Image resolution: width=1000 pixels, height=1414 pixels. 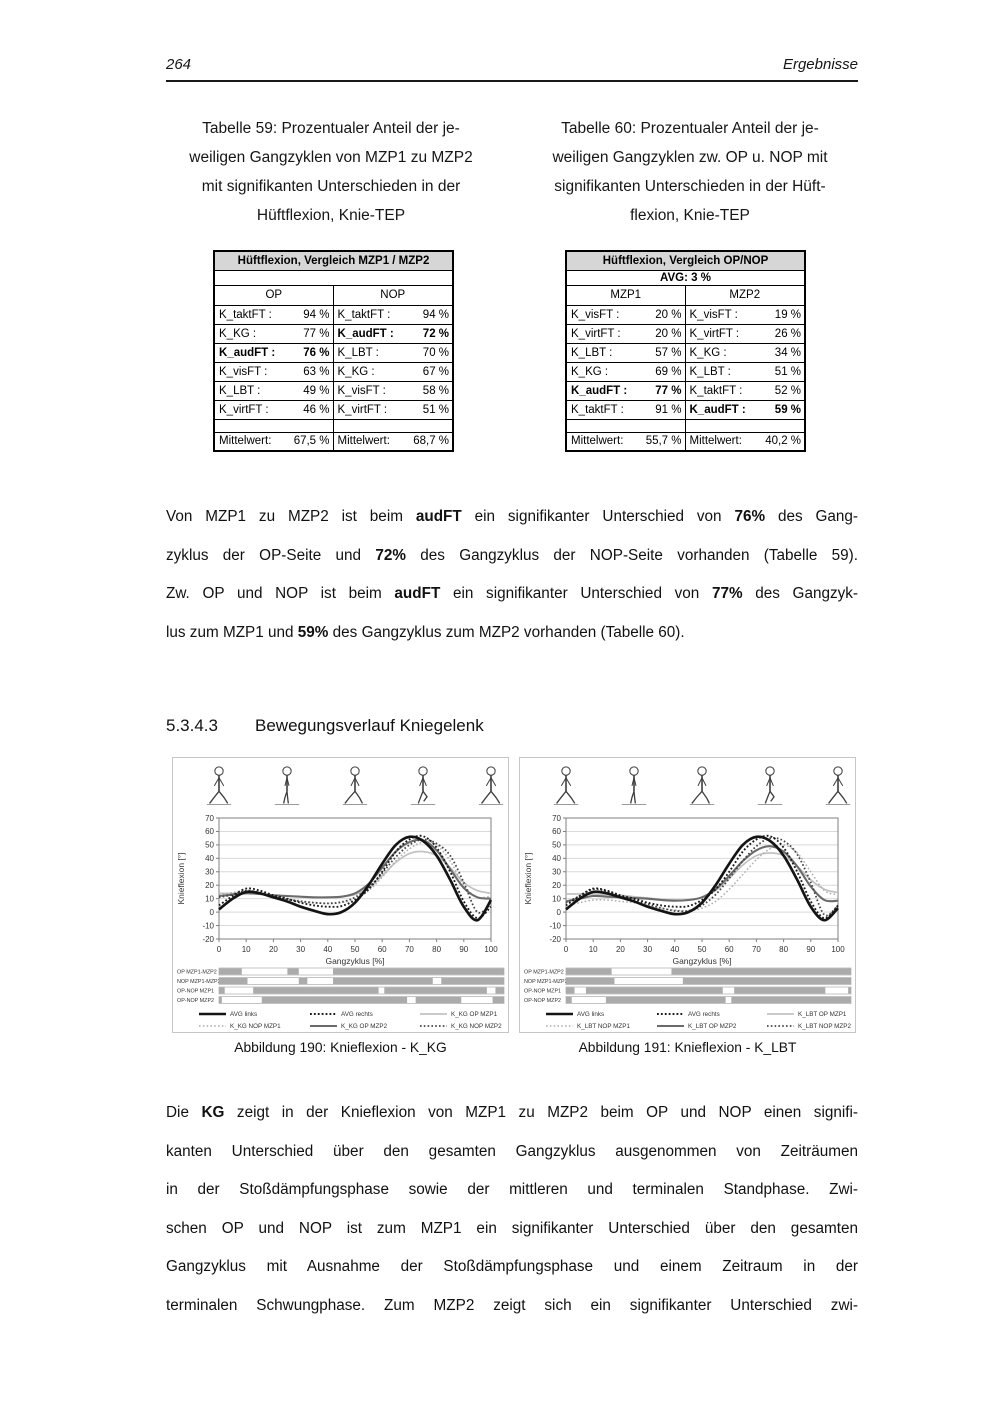 I want to click on chart-curves, so click(x=355, y=878).